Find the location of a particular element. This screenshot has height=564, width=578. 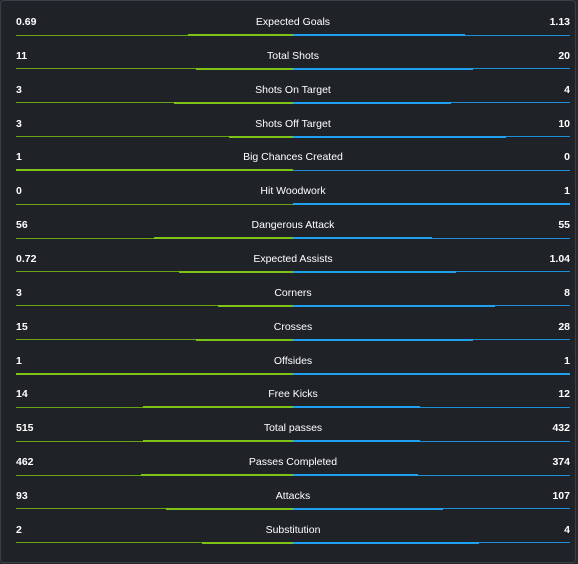

away-value: 432 is located at coordinates (561, 428).